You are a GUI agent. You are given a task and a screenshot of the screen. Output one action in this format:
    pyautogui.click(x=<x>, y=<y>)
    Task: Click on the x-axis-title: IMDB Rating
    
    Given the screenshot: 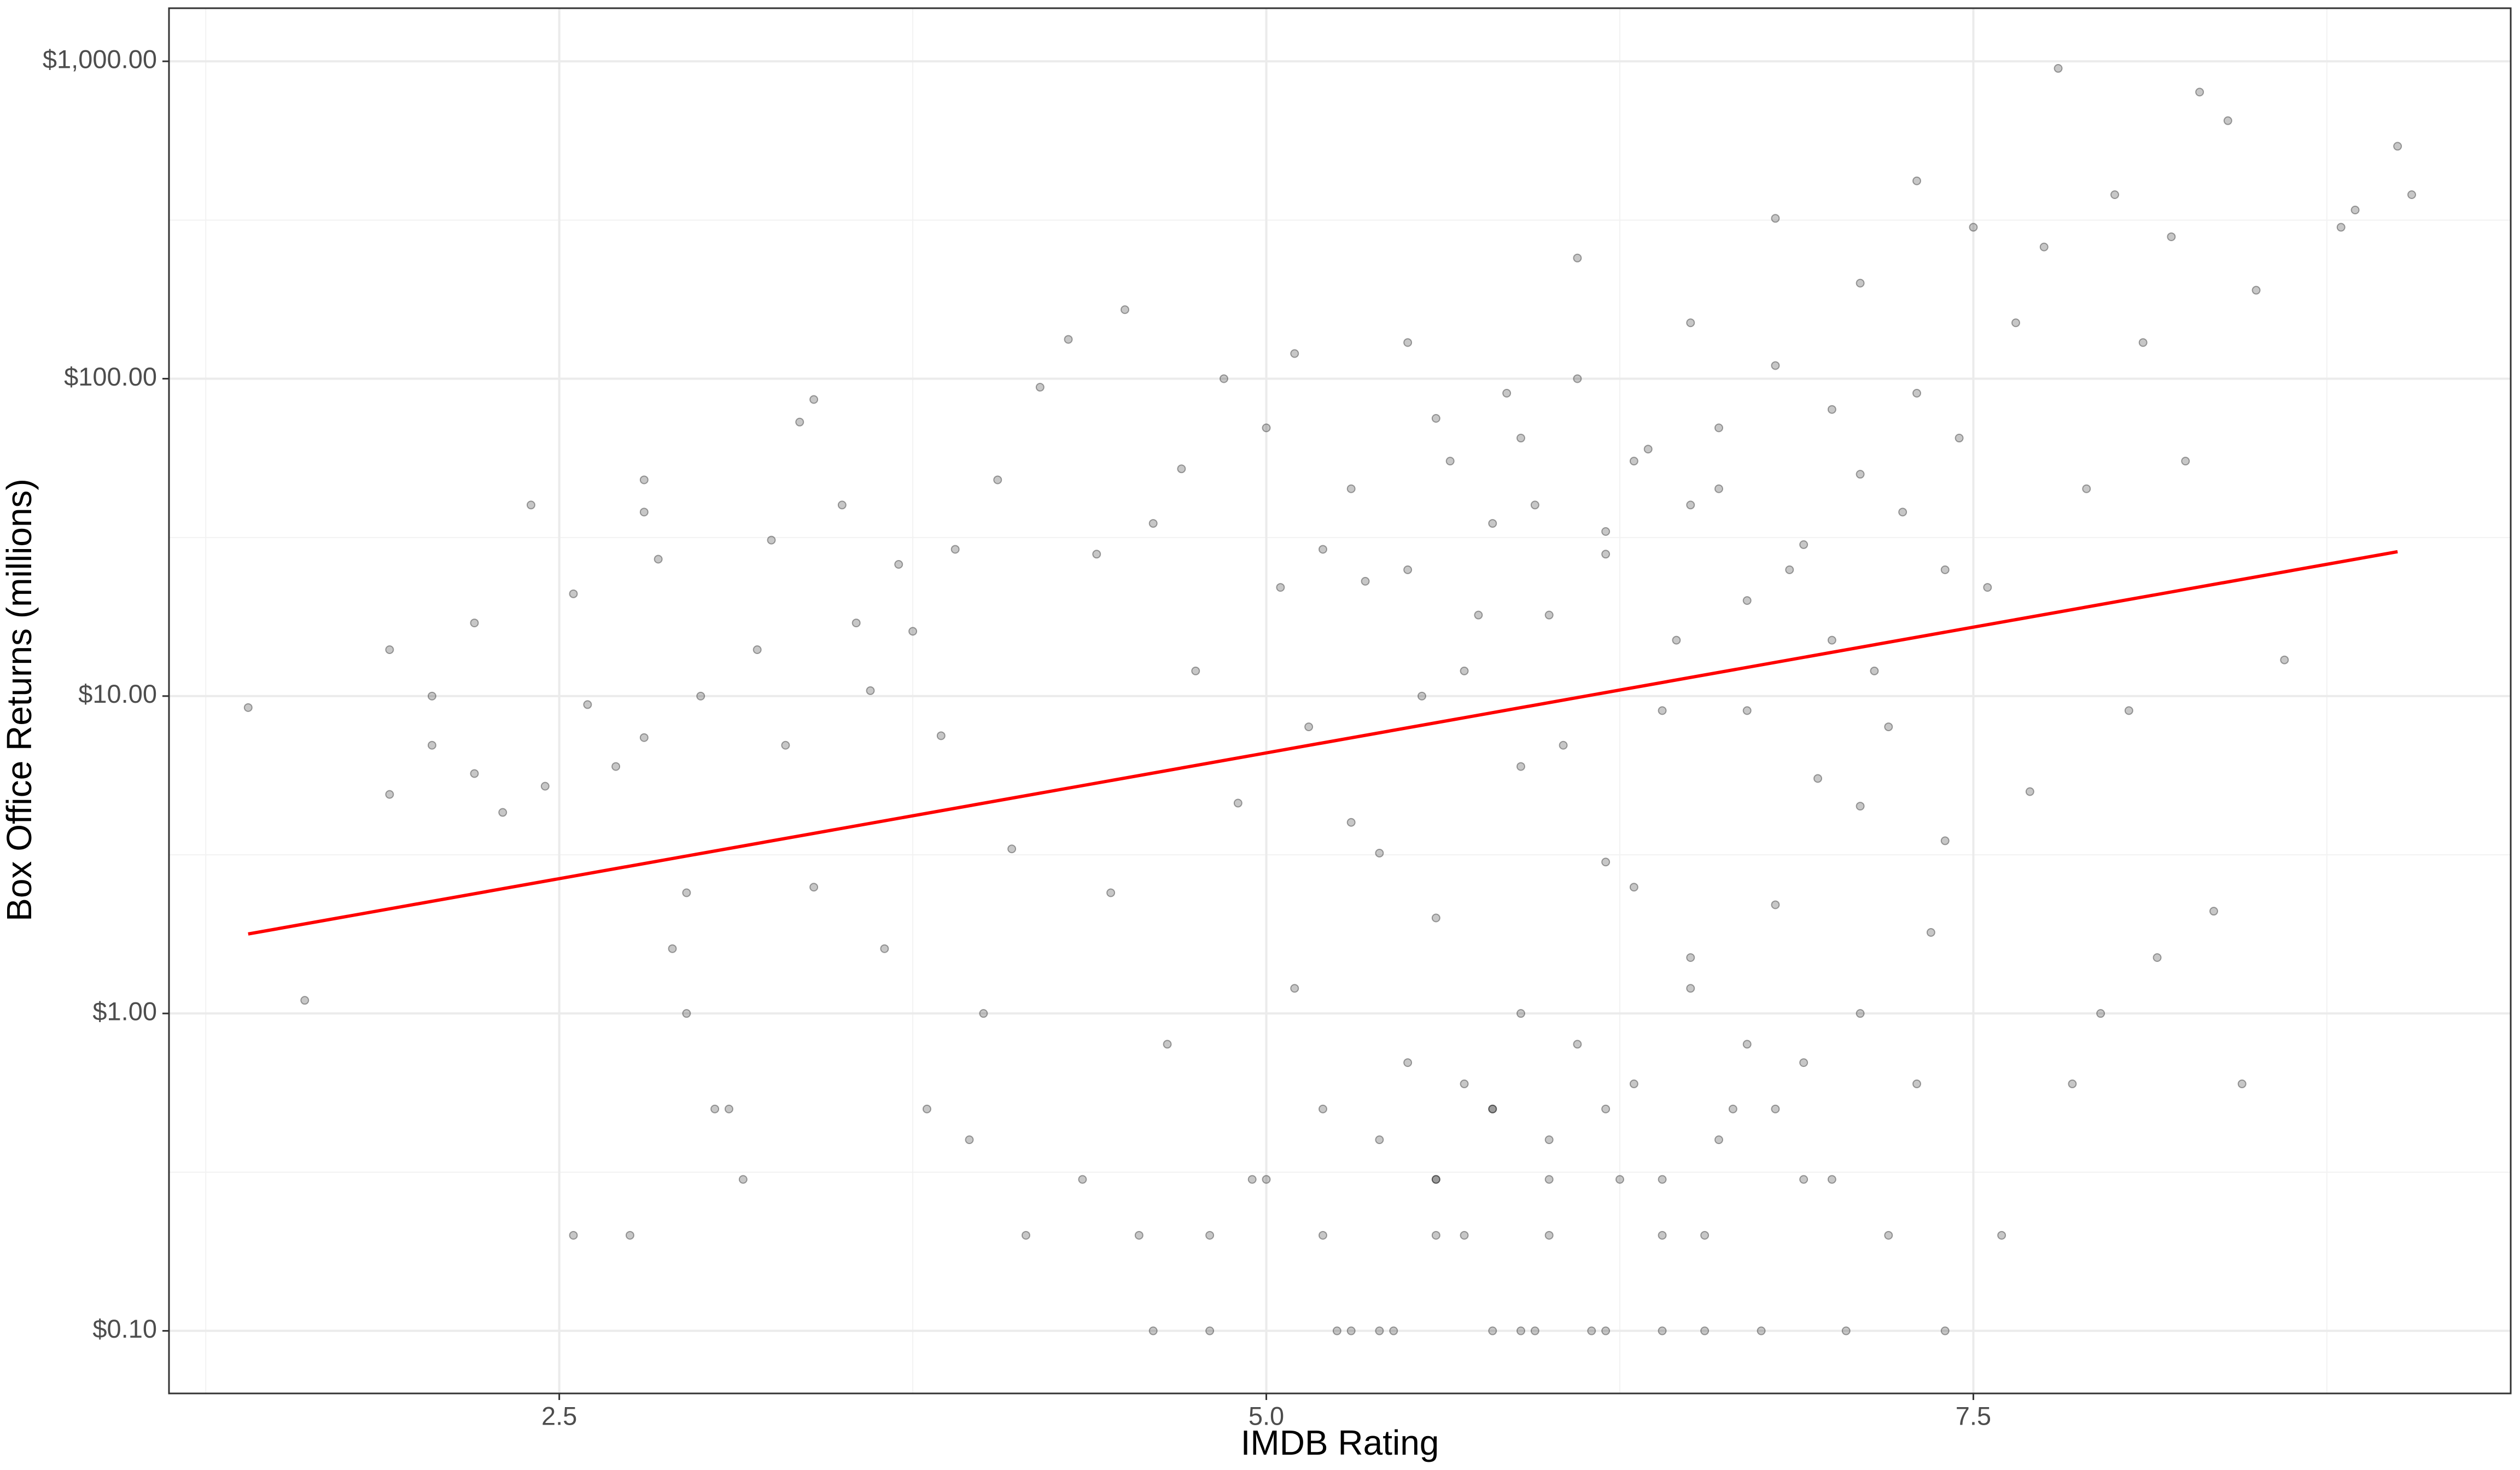 What is the action you would take?
    pyautogui.click(x=1340, y=1442)
    